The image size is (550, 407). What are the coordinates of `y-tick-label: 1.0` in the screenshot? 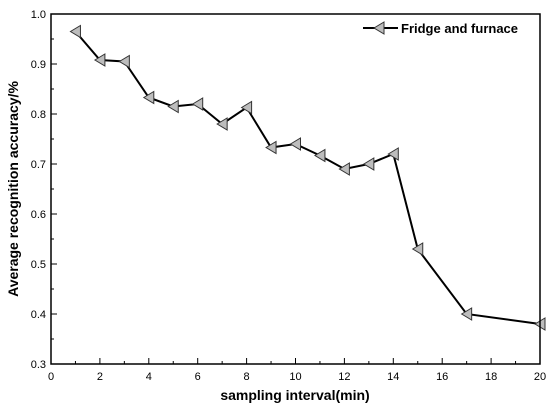 It's located at (38, 15).